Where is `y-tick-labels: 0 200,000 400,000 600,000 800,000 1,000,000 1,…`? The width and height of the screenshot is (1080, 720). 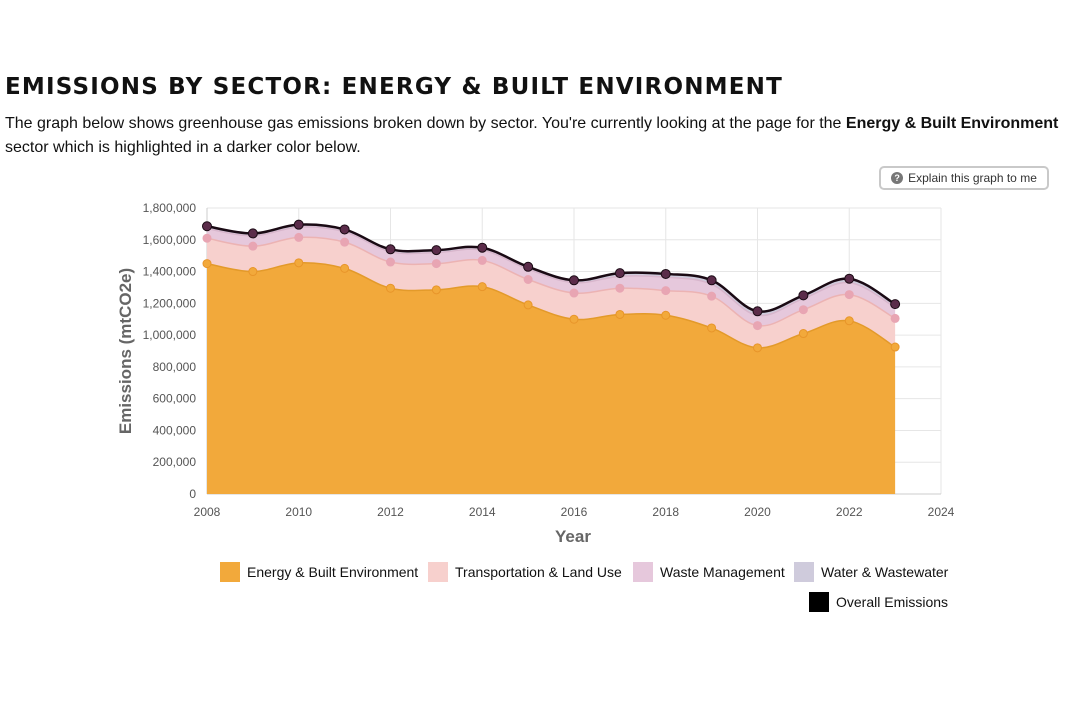
y-tick-labels: 0 200,000 400,000 600,000 800,000 1,000,000 1,… is located at coordinates (170, 351).